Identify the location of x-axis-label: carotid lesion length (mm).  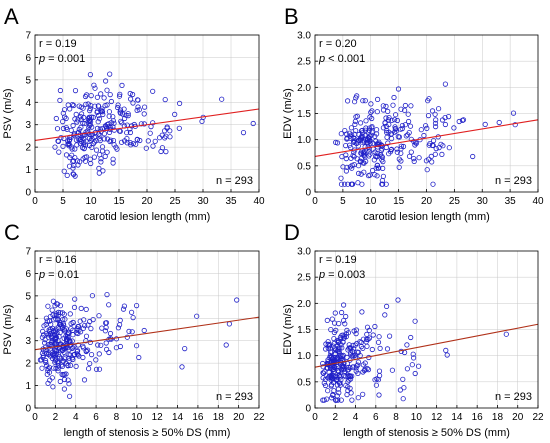
(147, 217).